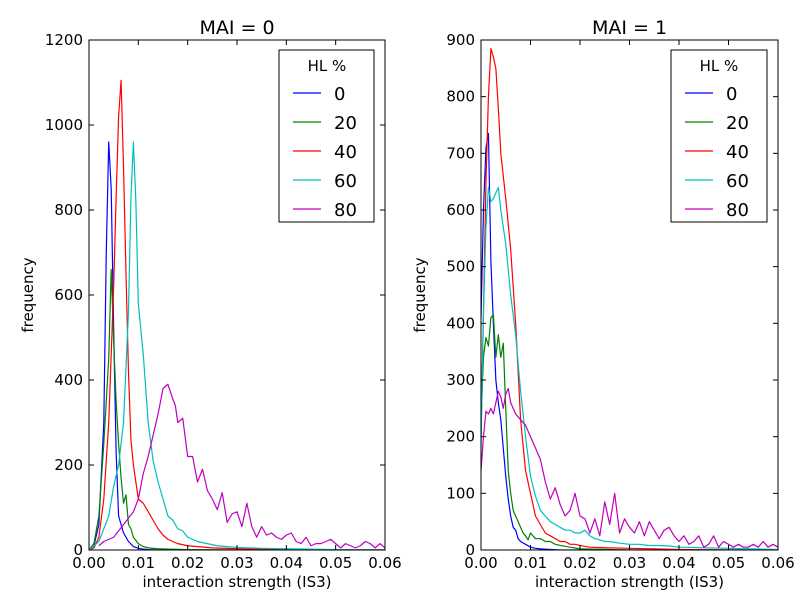 The image size is (812, 612). Describe the element at coordinates (64, 125) in the screenshot. I see `y-tick-label: 1000` at that location.